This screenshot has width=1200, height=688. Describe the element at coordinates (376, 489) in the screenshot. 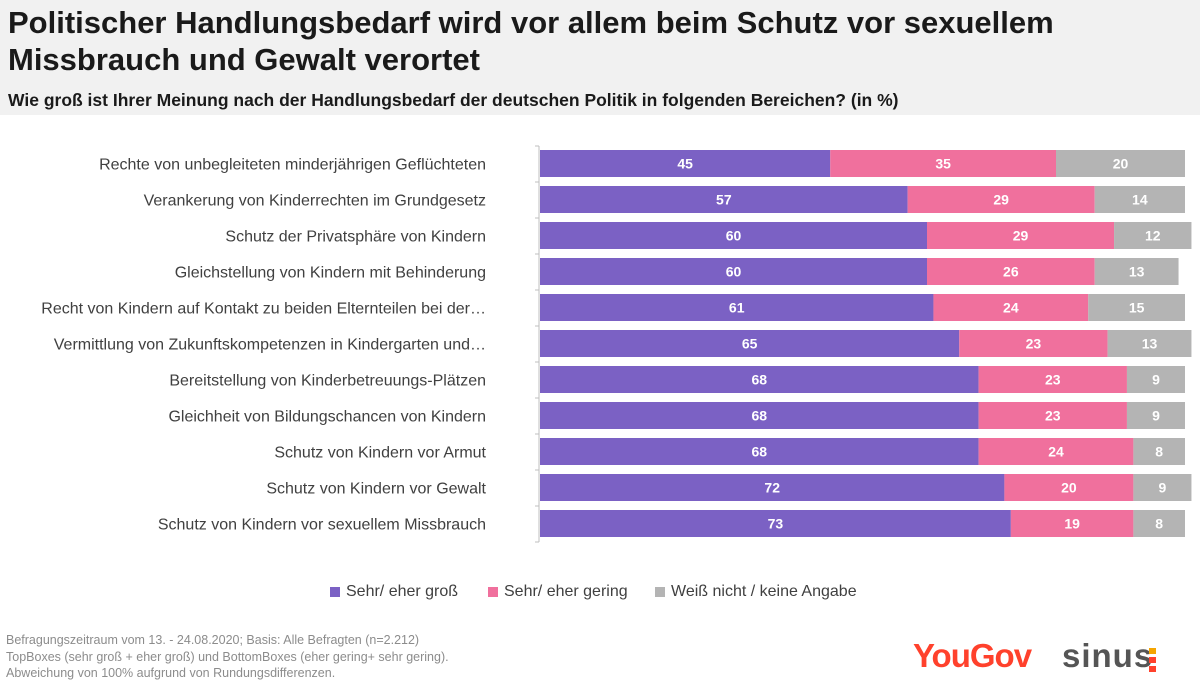

I see `category-label: Schutz von Kindern vor Gewalt` at that location.